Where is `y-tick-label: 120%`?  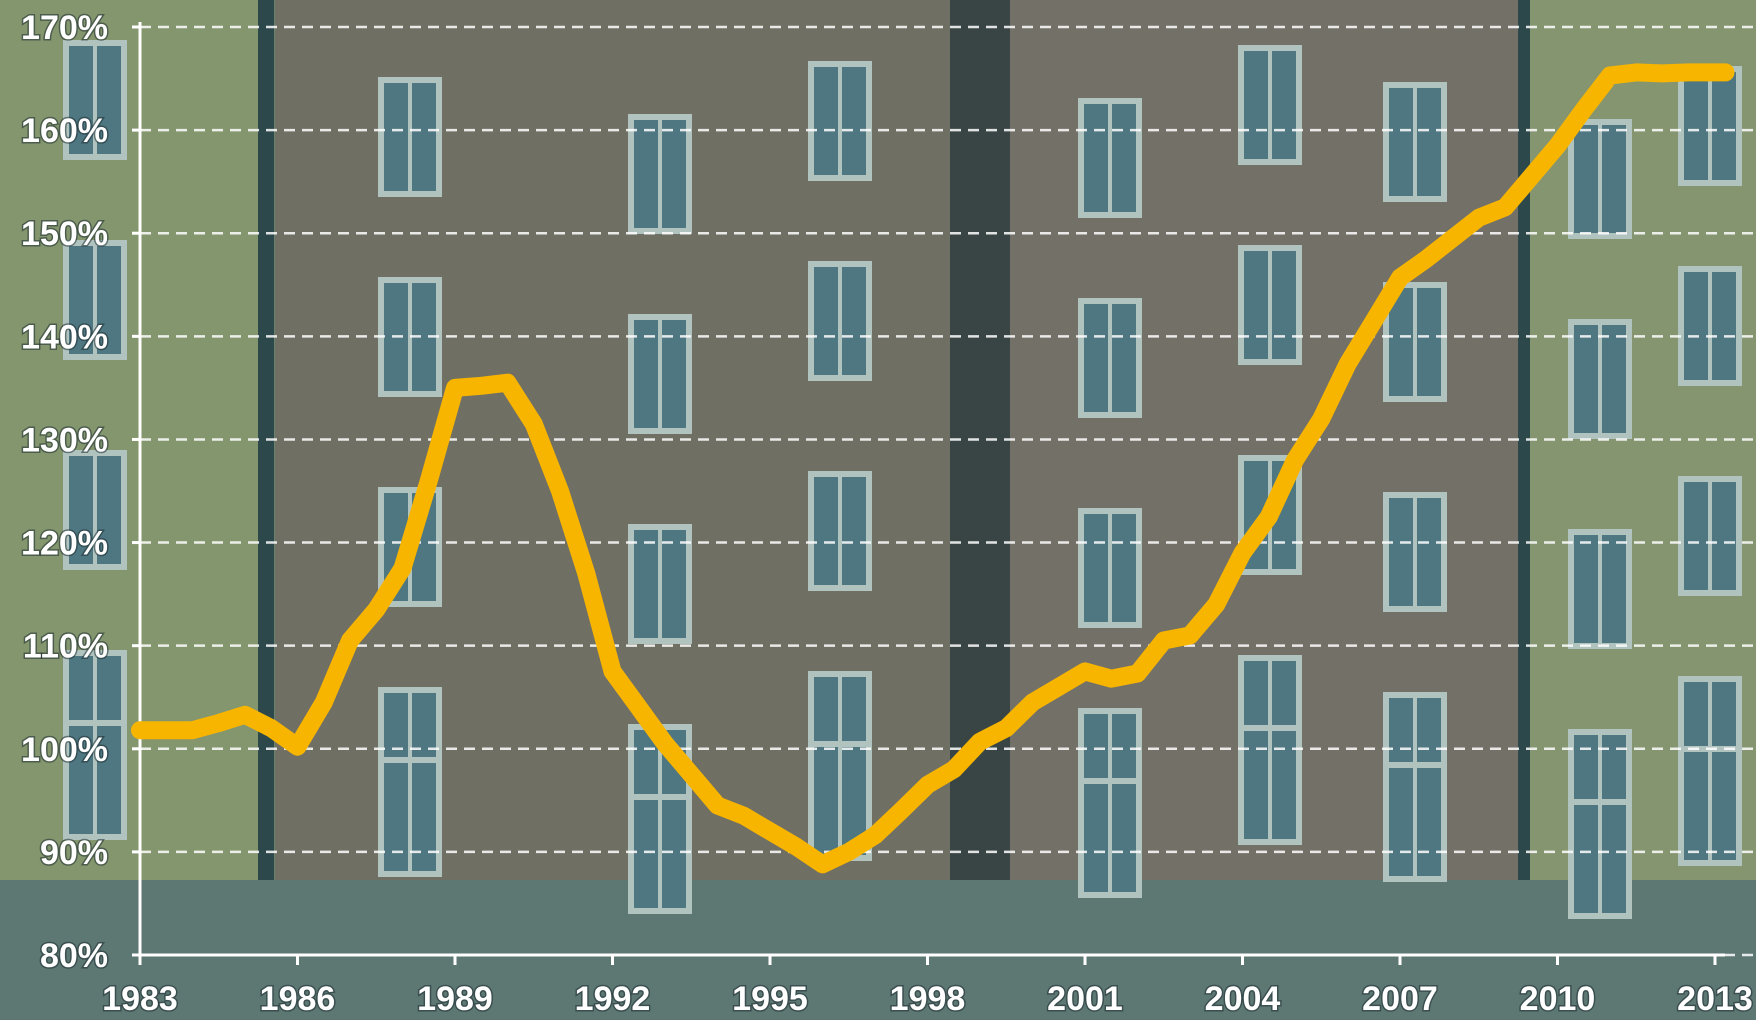 y-tick-label: 120% is located at coordinates (64, 544).